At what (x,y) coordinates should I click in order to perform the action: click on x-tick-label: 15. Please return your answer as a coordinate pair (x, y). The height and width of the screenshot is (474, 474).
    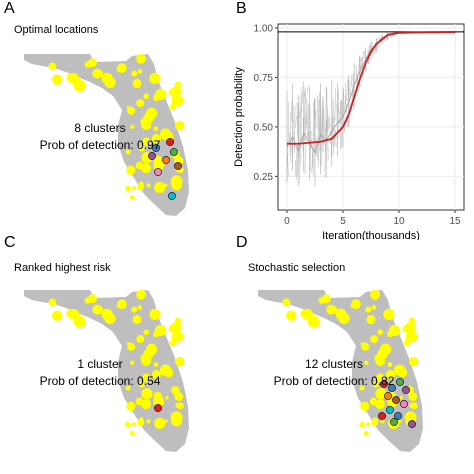
    Looking at the image, I should click on (455, 221).